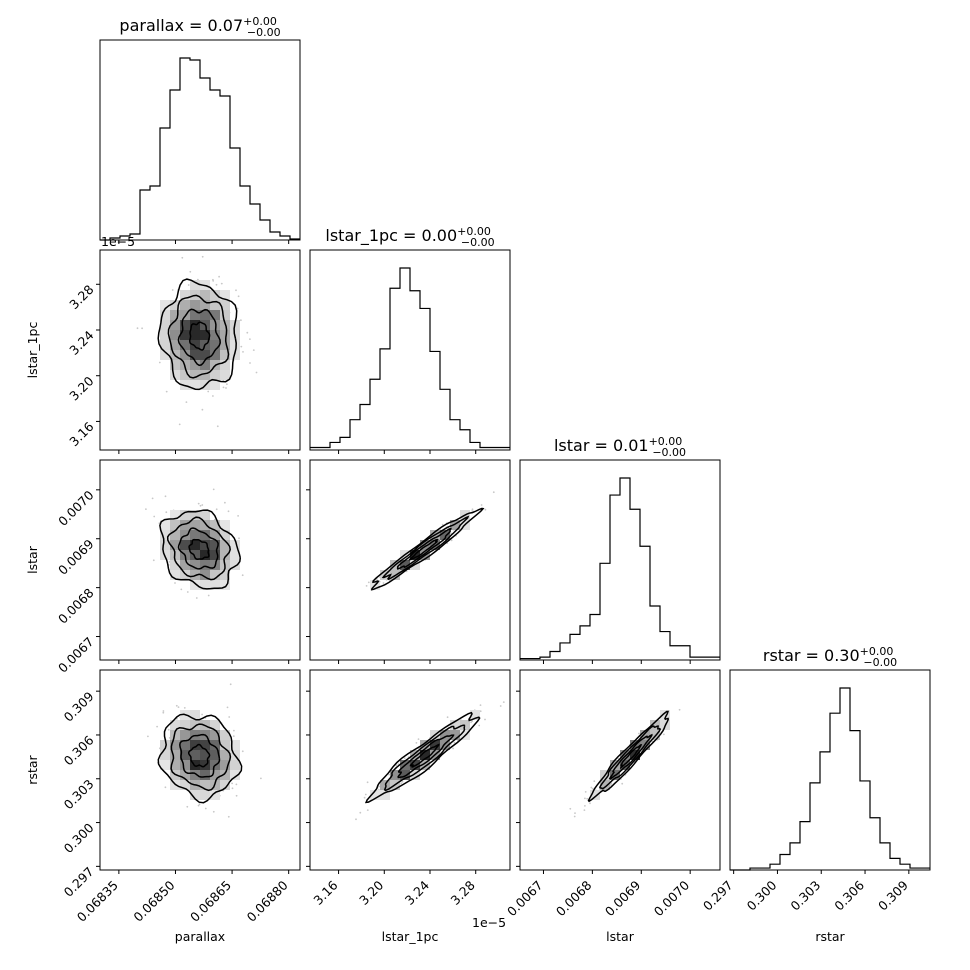 The height and width of the screenshot is (970, 970). What do you see at coordinates (762, 895) in the screenshot?
I see `x-tick-label: 0.300` at bounding box center [762, 895].